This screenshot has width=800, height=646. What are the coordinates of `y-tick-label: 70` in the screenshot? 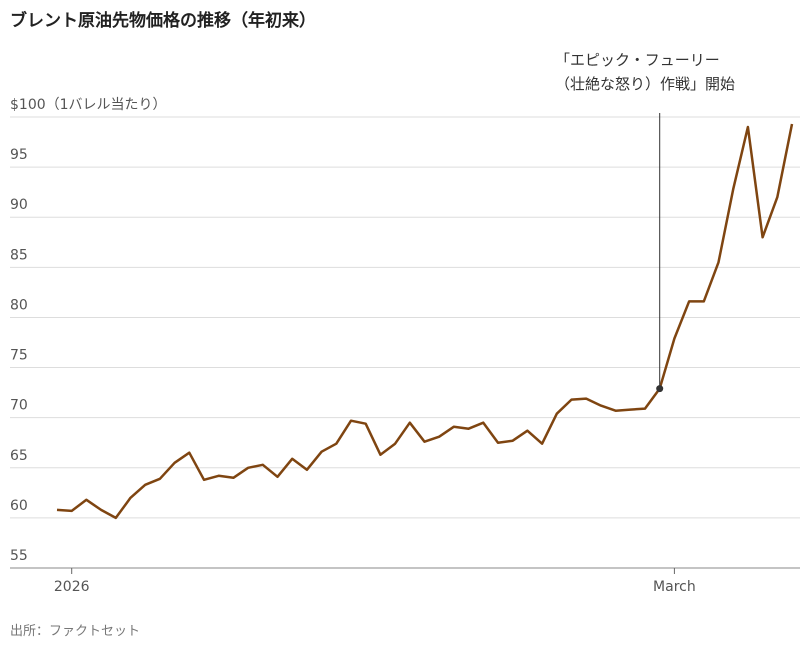 It's located at (19, 406).